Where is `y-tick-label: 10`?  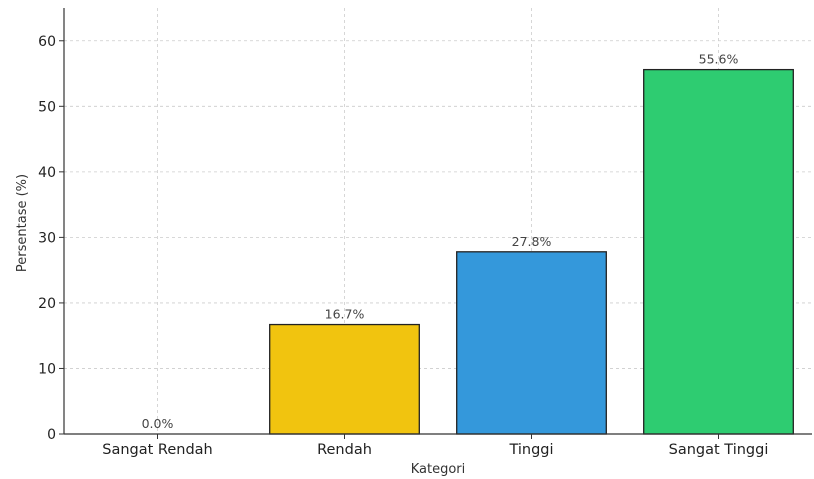 y-tick-label: 10 is located at coordinates (47, 369).